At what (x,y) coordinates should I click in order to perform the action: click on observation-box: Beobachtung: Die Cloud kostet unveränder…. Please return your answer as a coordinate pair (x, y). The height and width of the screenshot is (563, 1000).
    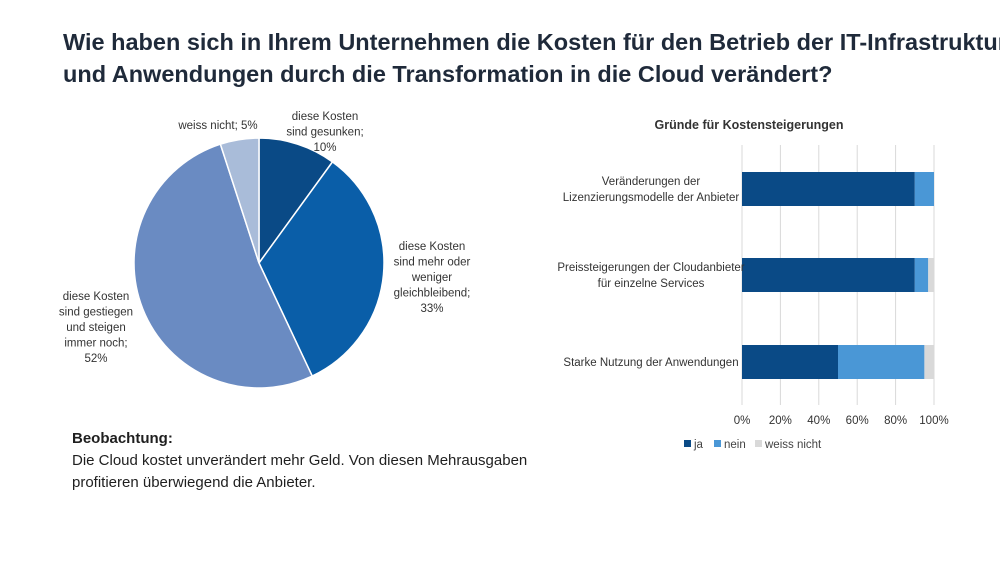
    Looking at the image, I should click on (332, 461).